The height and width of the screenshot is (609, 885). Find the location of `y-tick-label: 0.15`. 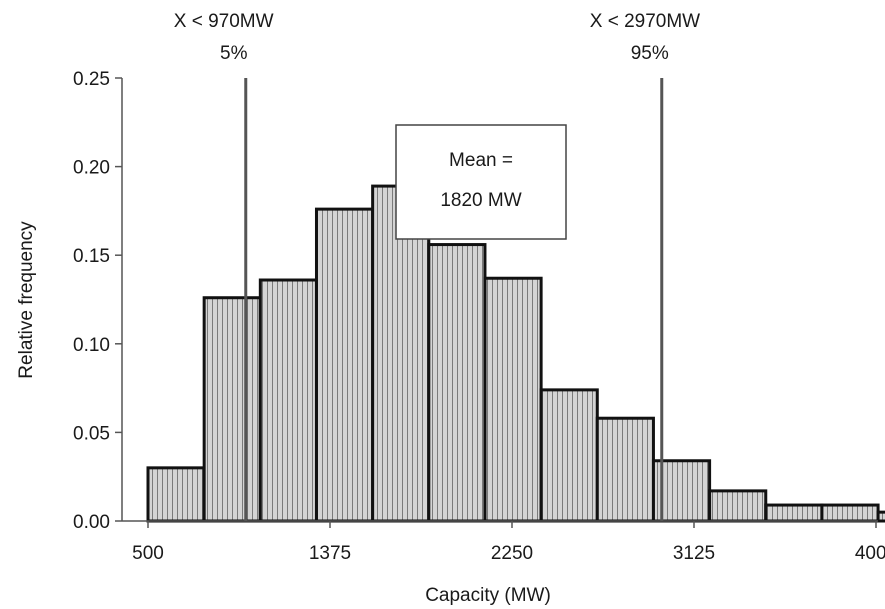

y-tick-label: 0.15 is located at coordinates (91, 256).